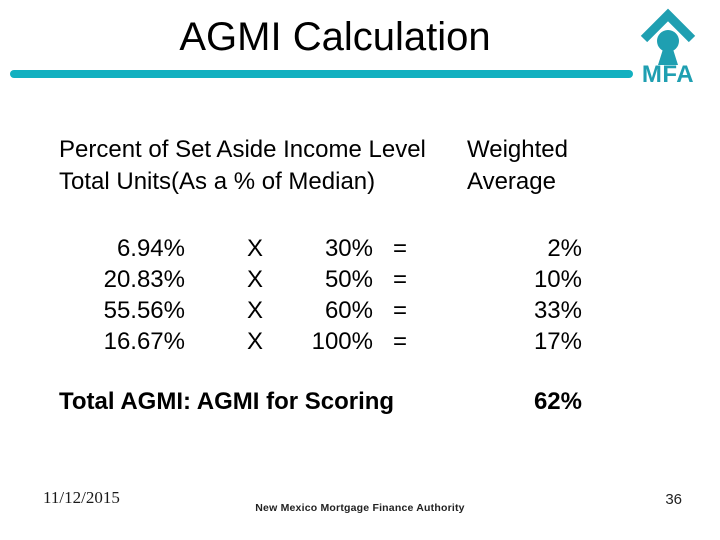 This screenshot has height=540, width=720. What do you see at coordinates (342, 341) in the screenshot?
I see `income-level: 100%` at bounding box center [342, 341].